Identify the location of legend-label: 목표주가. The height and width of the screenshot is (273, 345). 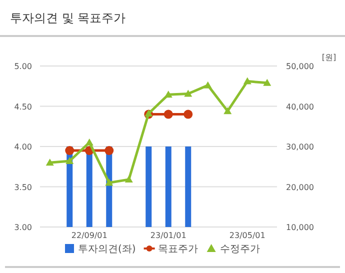
(178, 249).